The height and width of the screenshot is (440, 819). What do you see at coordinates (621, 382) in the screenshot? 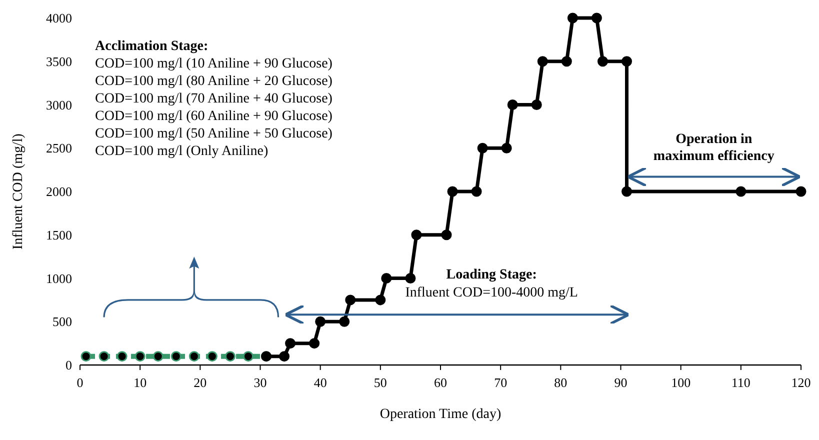
I see `x-tick-label: 90` at bounding box center [621, 382].